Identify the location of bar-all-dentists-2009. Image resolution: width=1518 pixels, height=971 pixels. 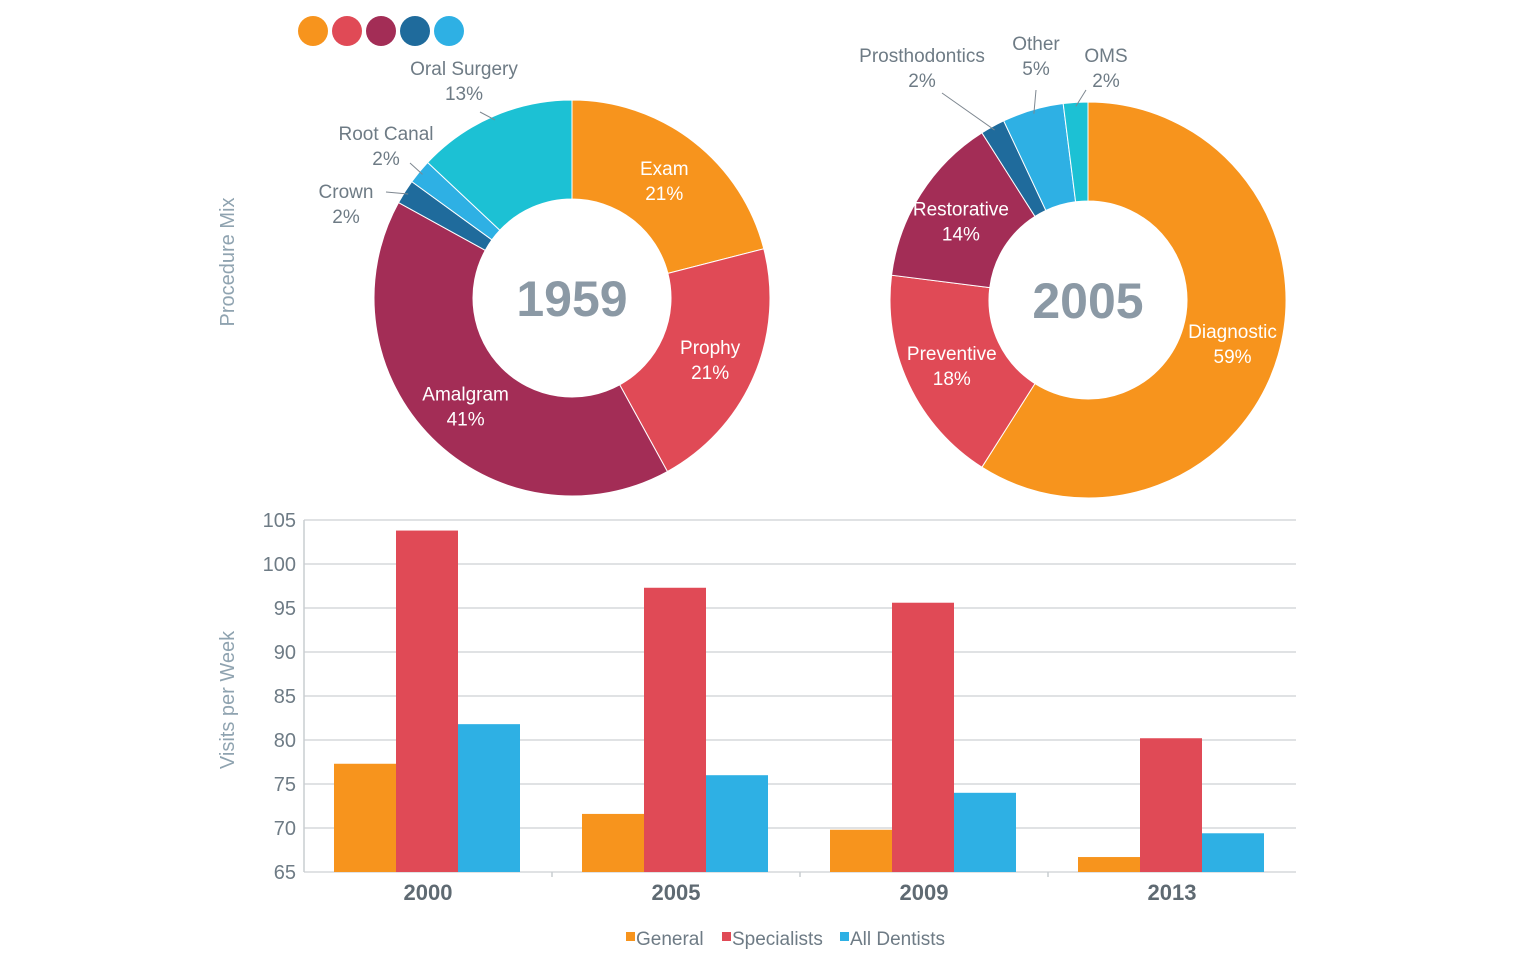
(985, 832).